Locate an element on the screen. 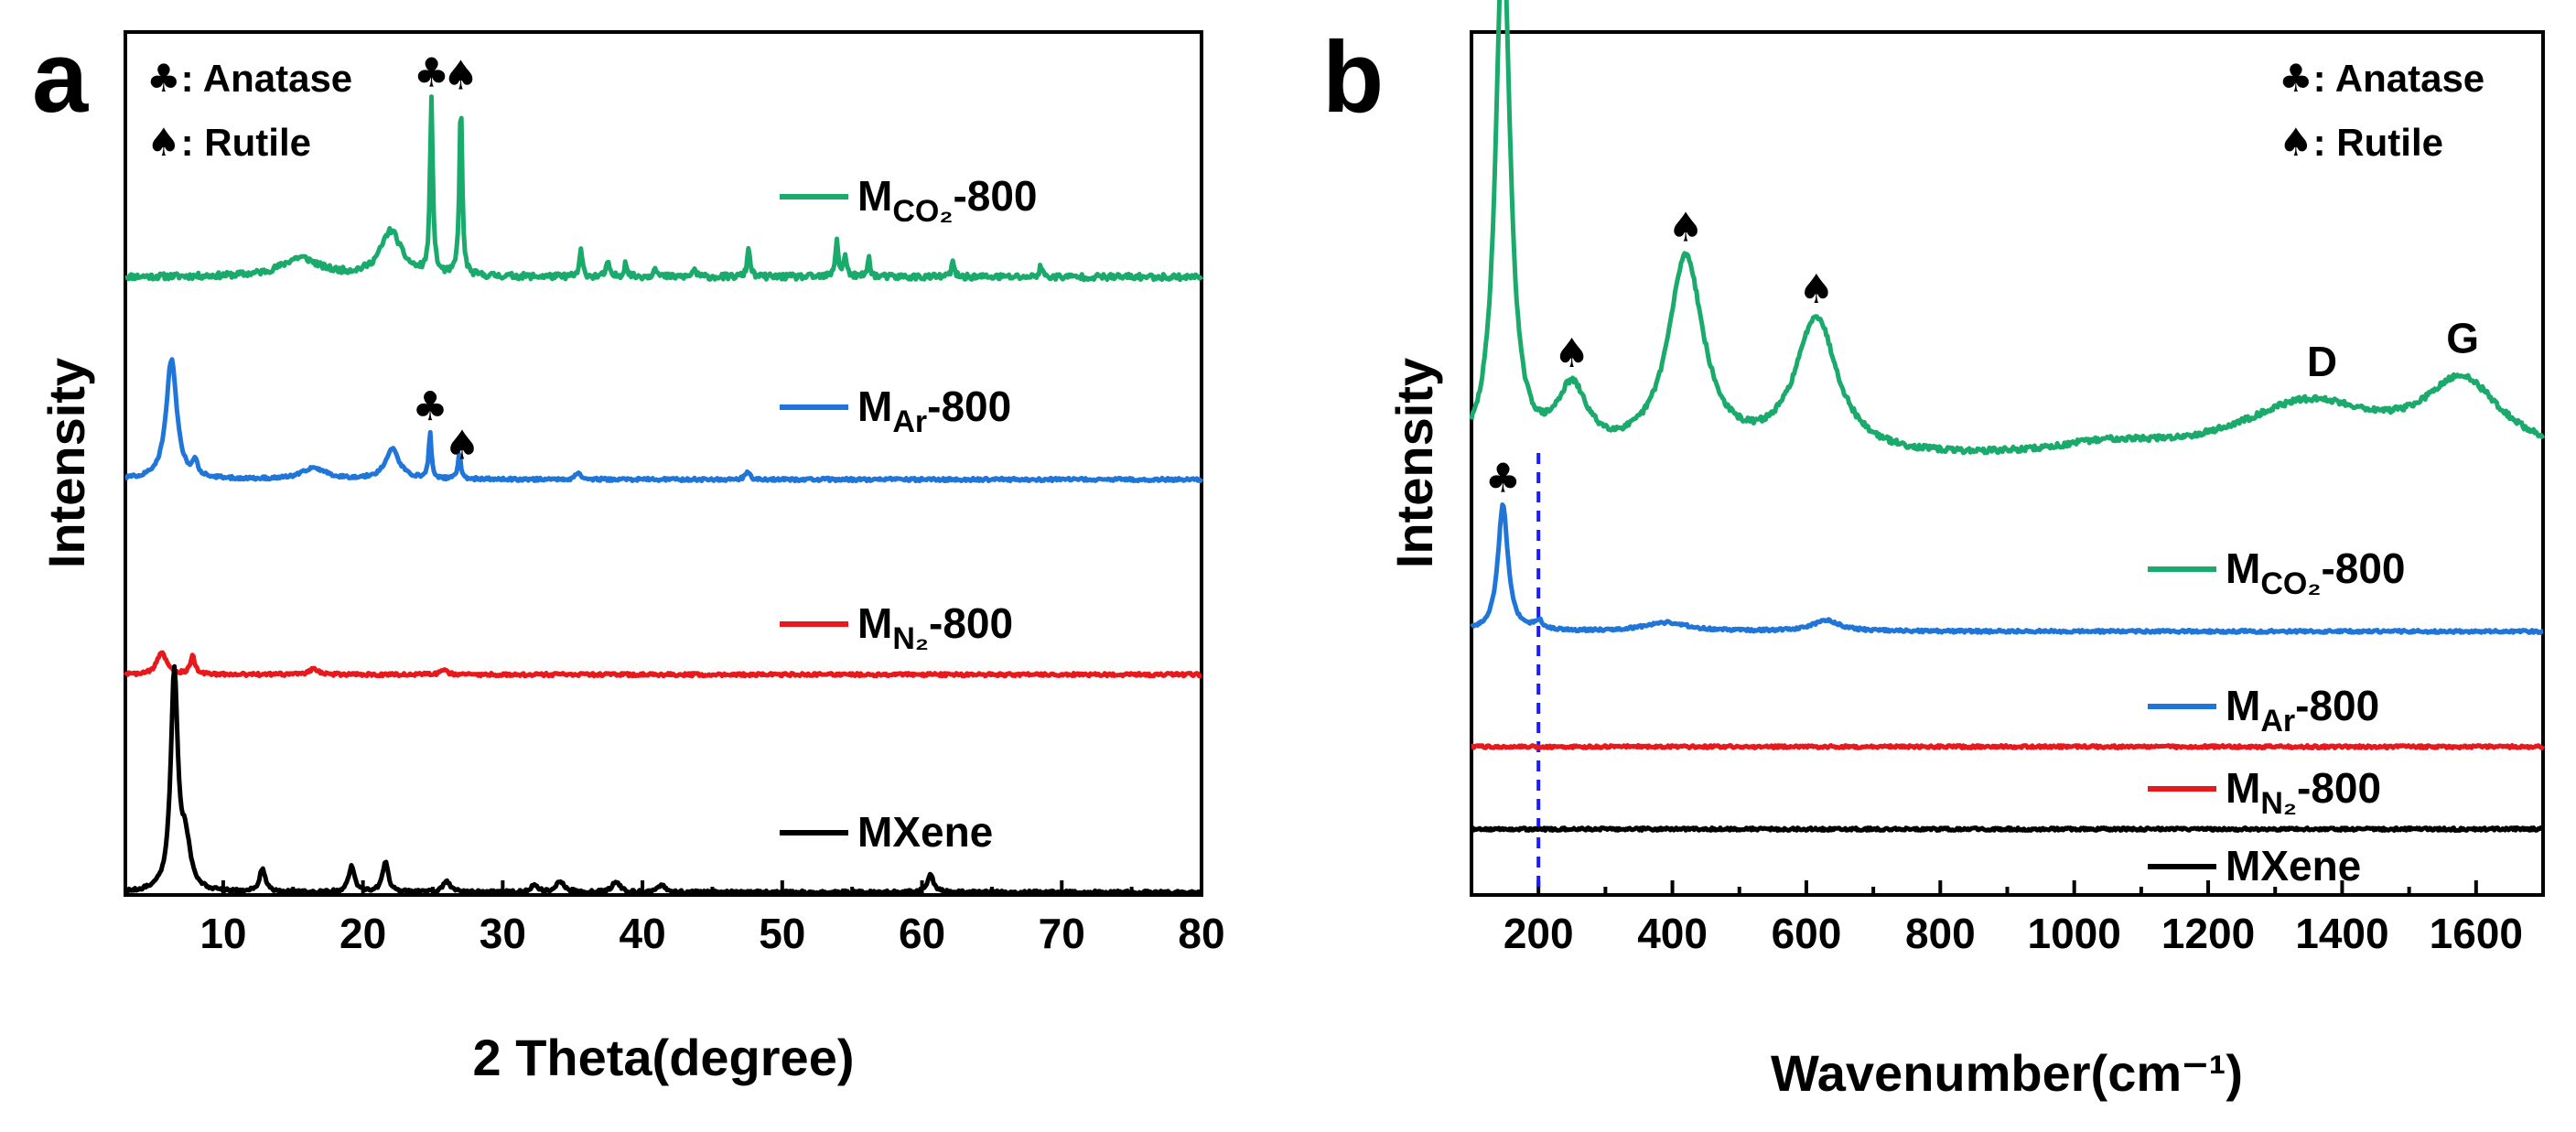 The width and height of the screenshot is (2576, 1132). panel-b-phase-key: ♣: Anatase ♠: Rutile is located at coordinates (2381, 110).